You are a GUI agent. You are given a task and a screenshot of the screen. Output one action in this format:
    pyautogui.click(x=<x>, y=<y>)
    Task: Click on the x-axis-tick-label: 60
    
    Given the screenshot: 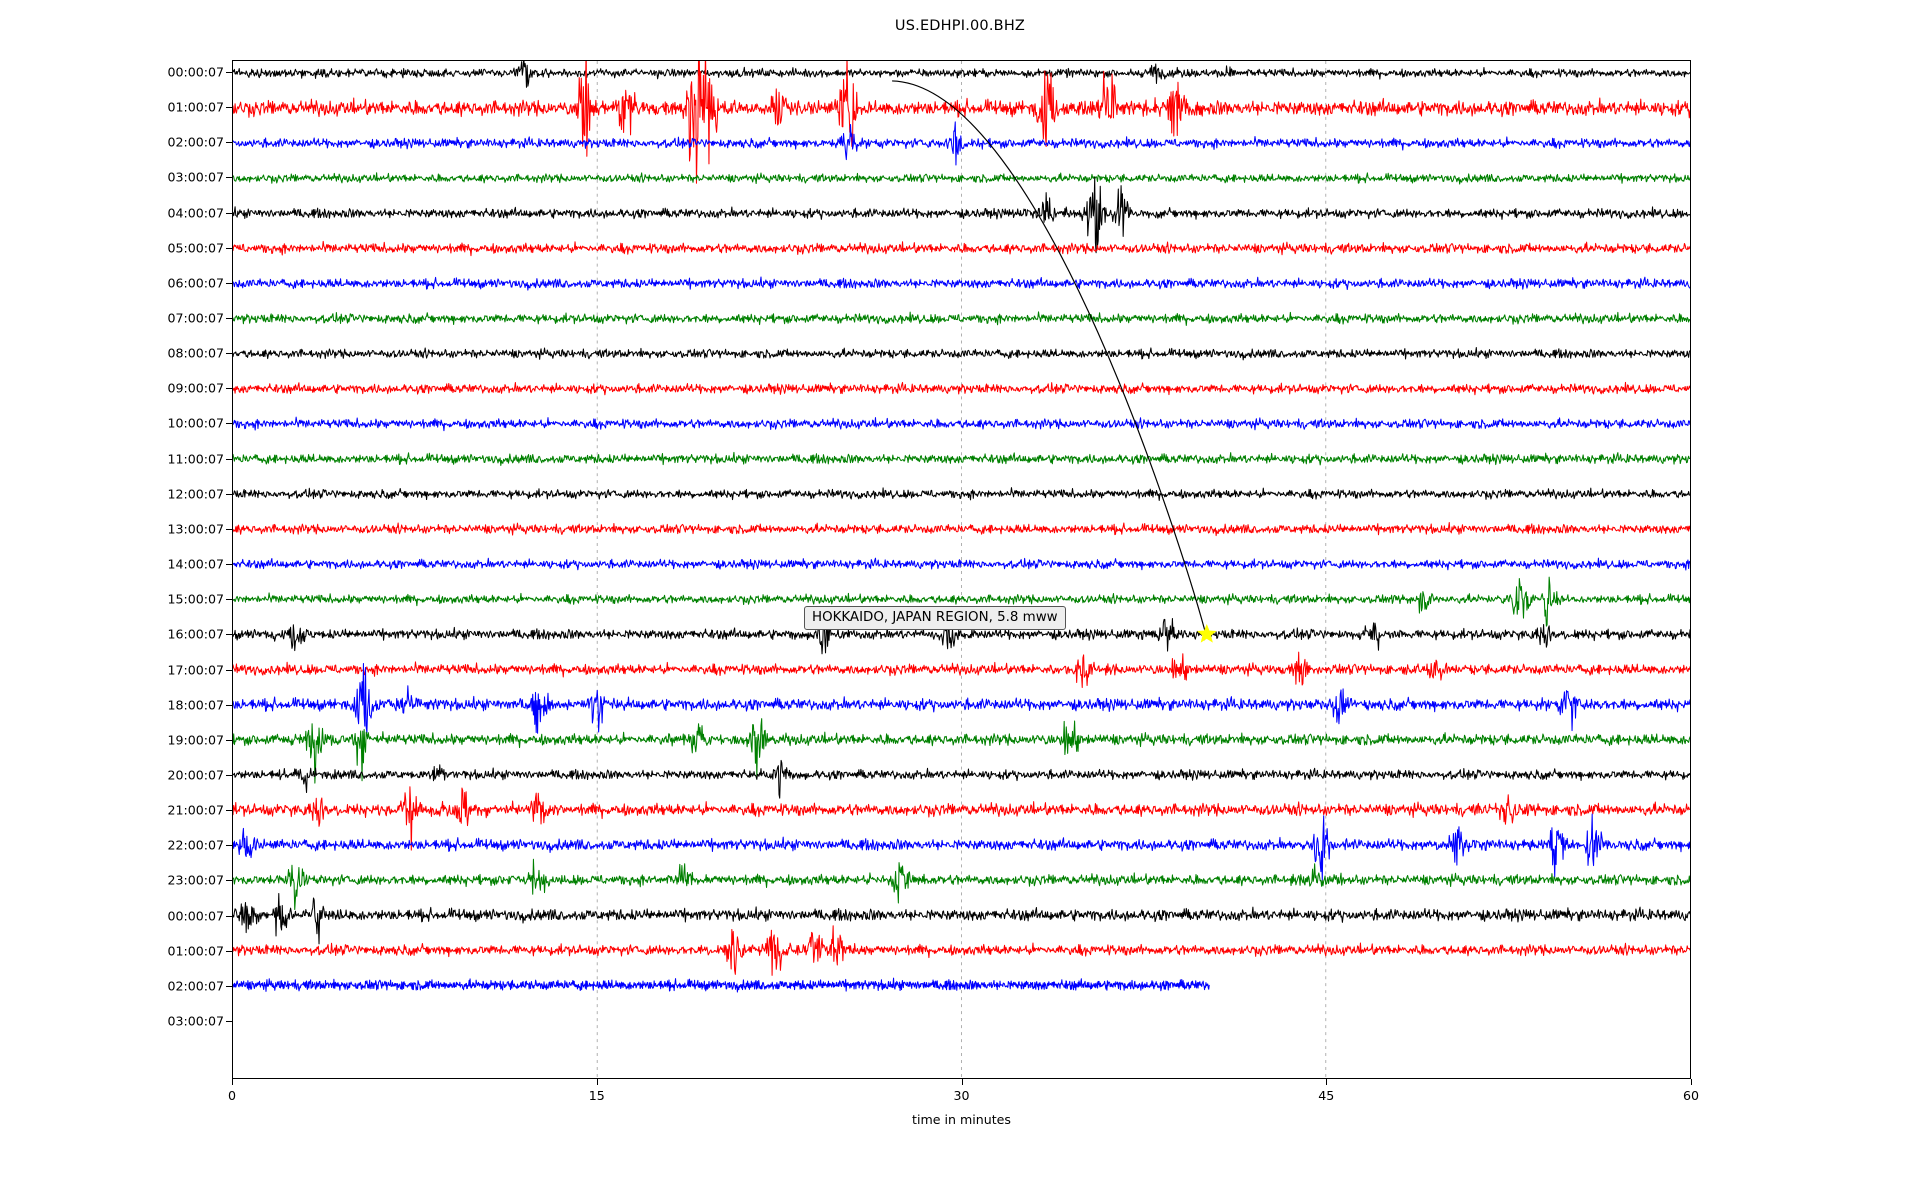 What is the action you would take?
    pyautogui.click(x=1691, y=1095)
    